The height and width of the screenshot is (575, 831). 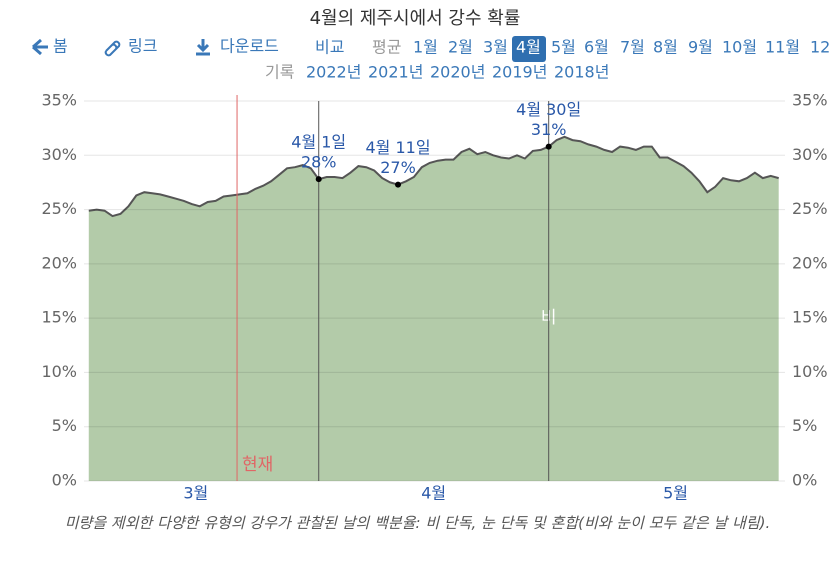 What do you see at coordinates (319, 162) in the screenshot?
I see `annotation-value: 28%` at bounding box center [319, 162].